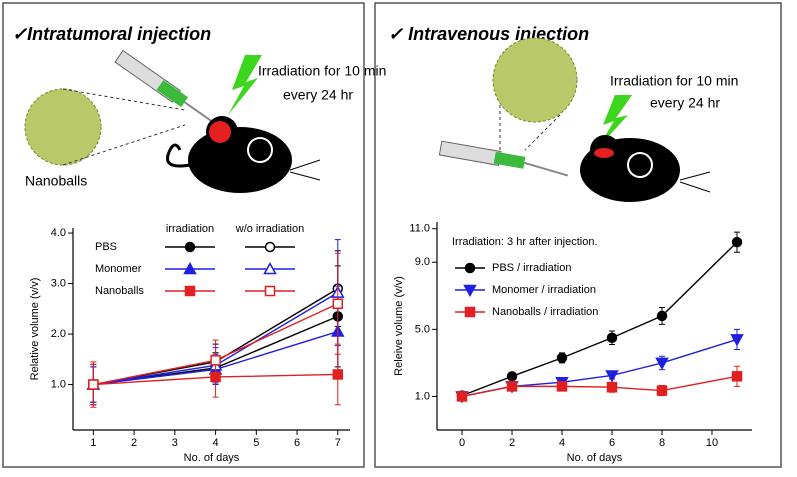 The image size is (797, 477). I want to click on legend-label: Nanoballs, so click(119, 291).